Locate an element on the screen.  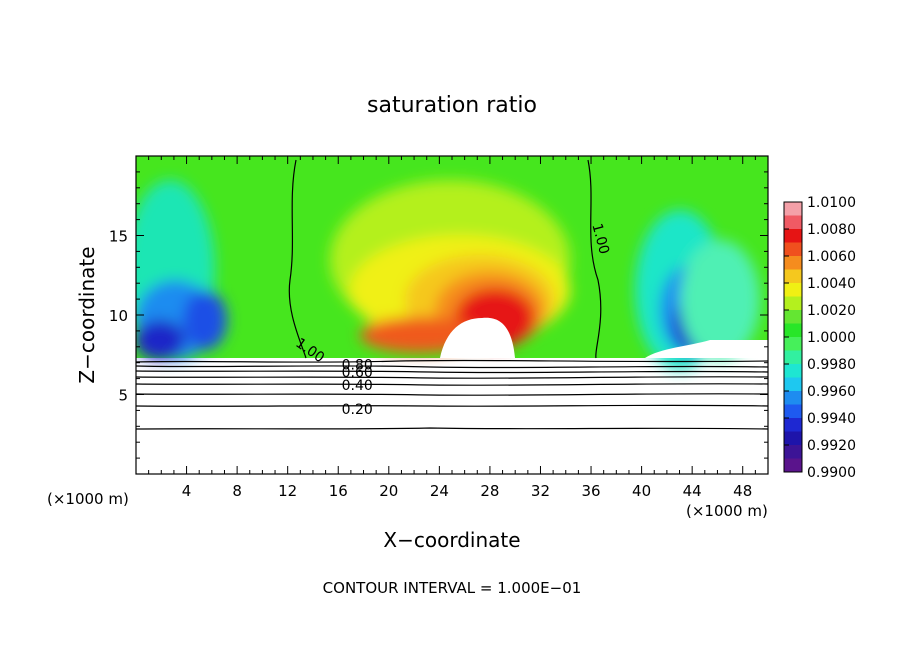
x-tick-label: 32 is located at coordinates (540, 491).